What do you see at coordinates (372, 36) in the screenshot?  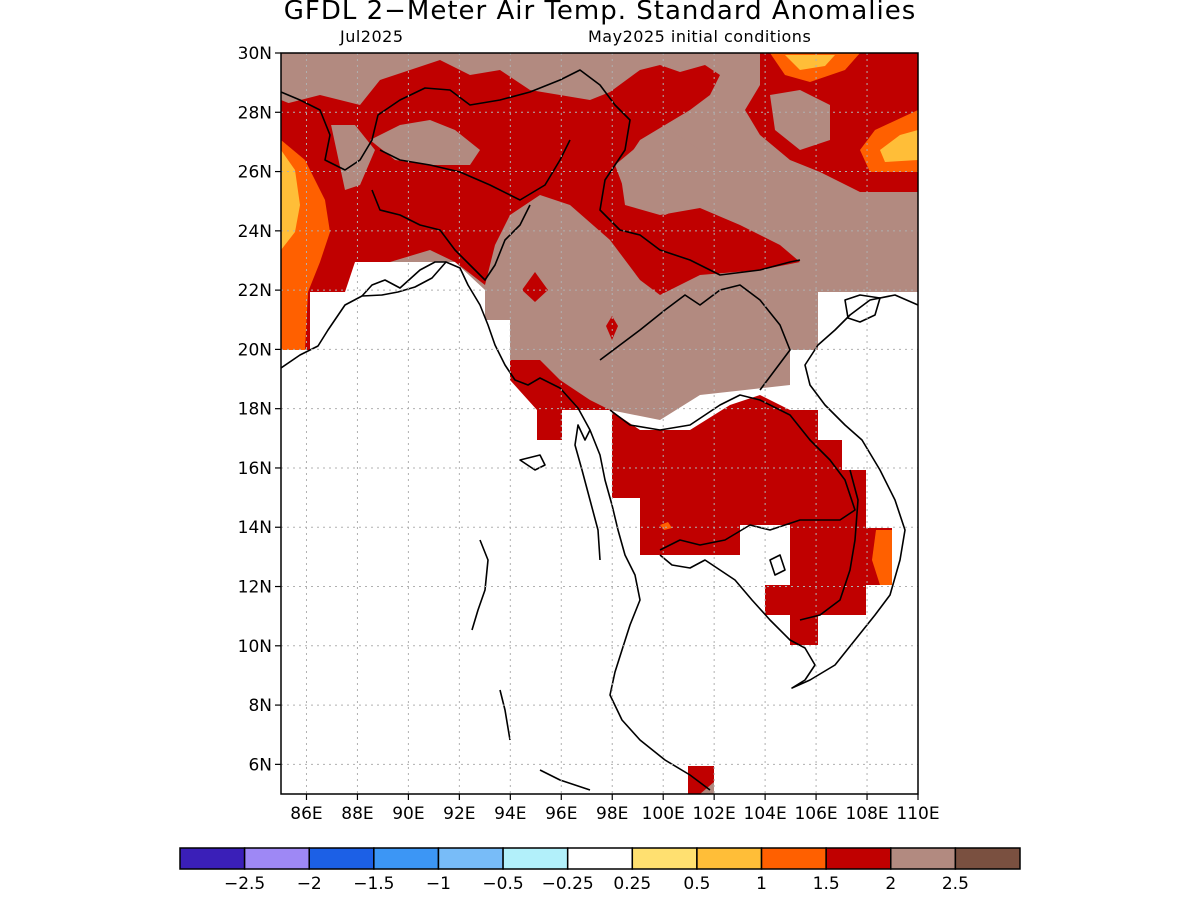 I see `forecast-month: Jul2025` at bounding box center [372, 36].